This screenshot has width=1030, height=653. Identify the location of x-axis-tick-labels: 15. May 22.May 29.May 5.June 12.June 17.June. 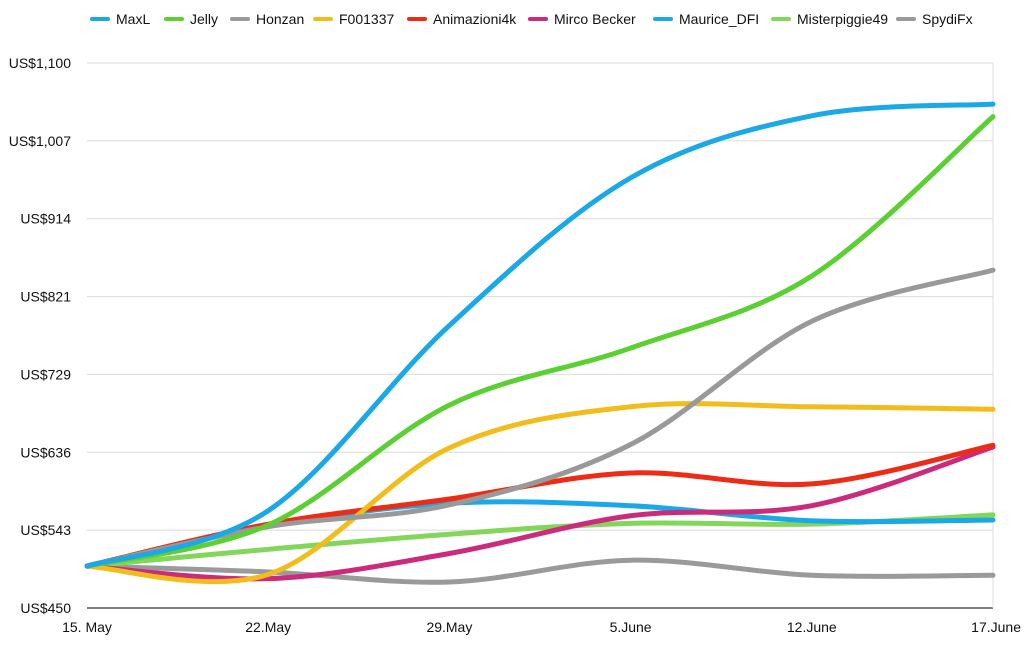
(541, 627).